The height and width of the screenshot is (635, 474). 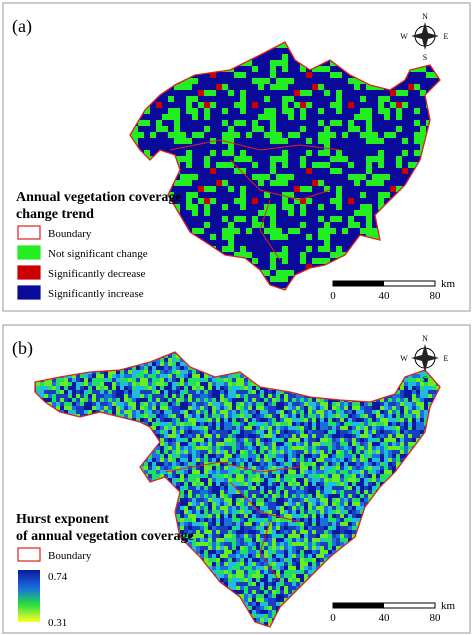 I want to click on legend-label: Not significant change, so click(x=98, y=254).